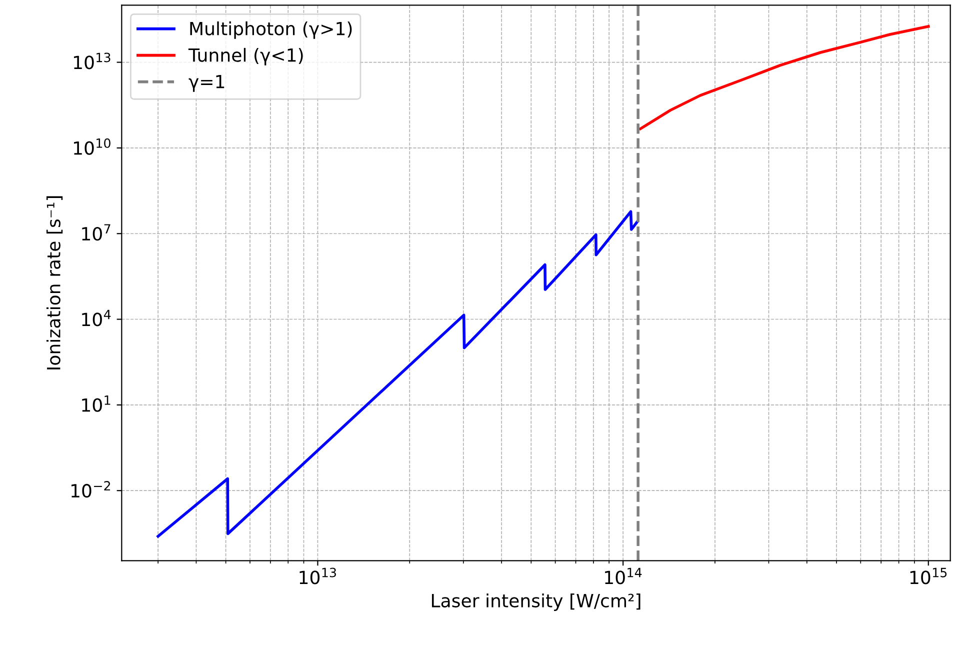  What do you see at coordinates (96, 232) in the screenshot?
I see `y-tick-label: 10$^{7}$` at bounding box center [96, 232].